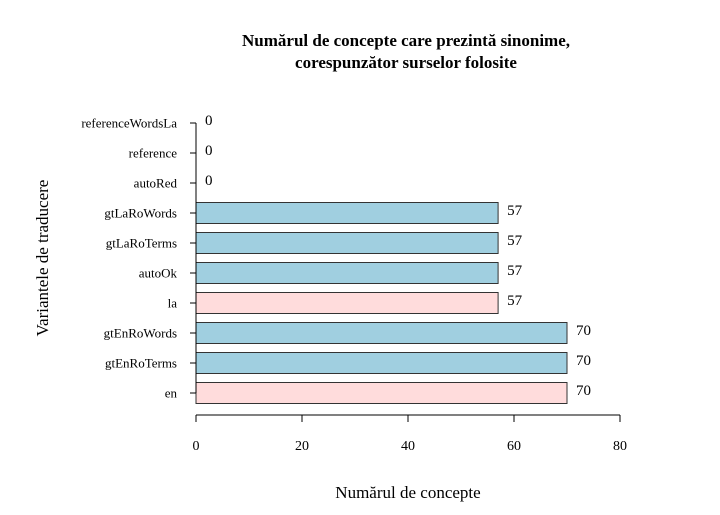 The image size is (720, 515). I want to click on data-label-la: 57, so click(514, 301).